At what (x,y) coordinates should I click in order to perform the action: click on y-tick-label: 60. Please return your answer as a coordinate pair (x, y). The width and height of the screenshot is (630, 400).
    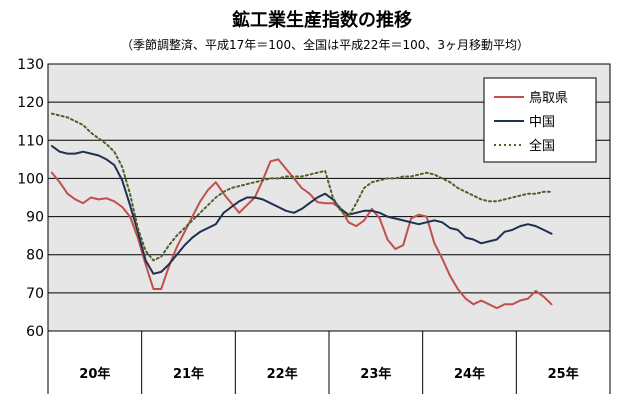
    Looking at the image, I should click on (35, 332).